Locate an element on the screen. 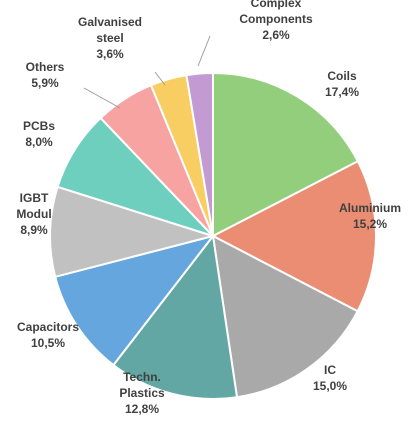 The image size is (409, 445). slice-label: Complex Components 2,6% is located at coordinates (276, 21).